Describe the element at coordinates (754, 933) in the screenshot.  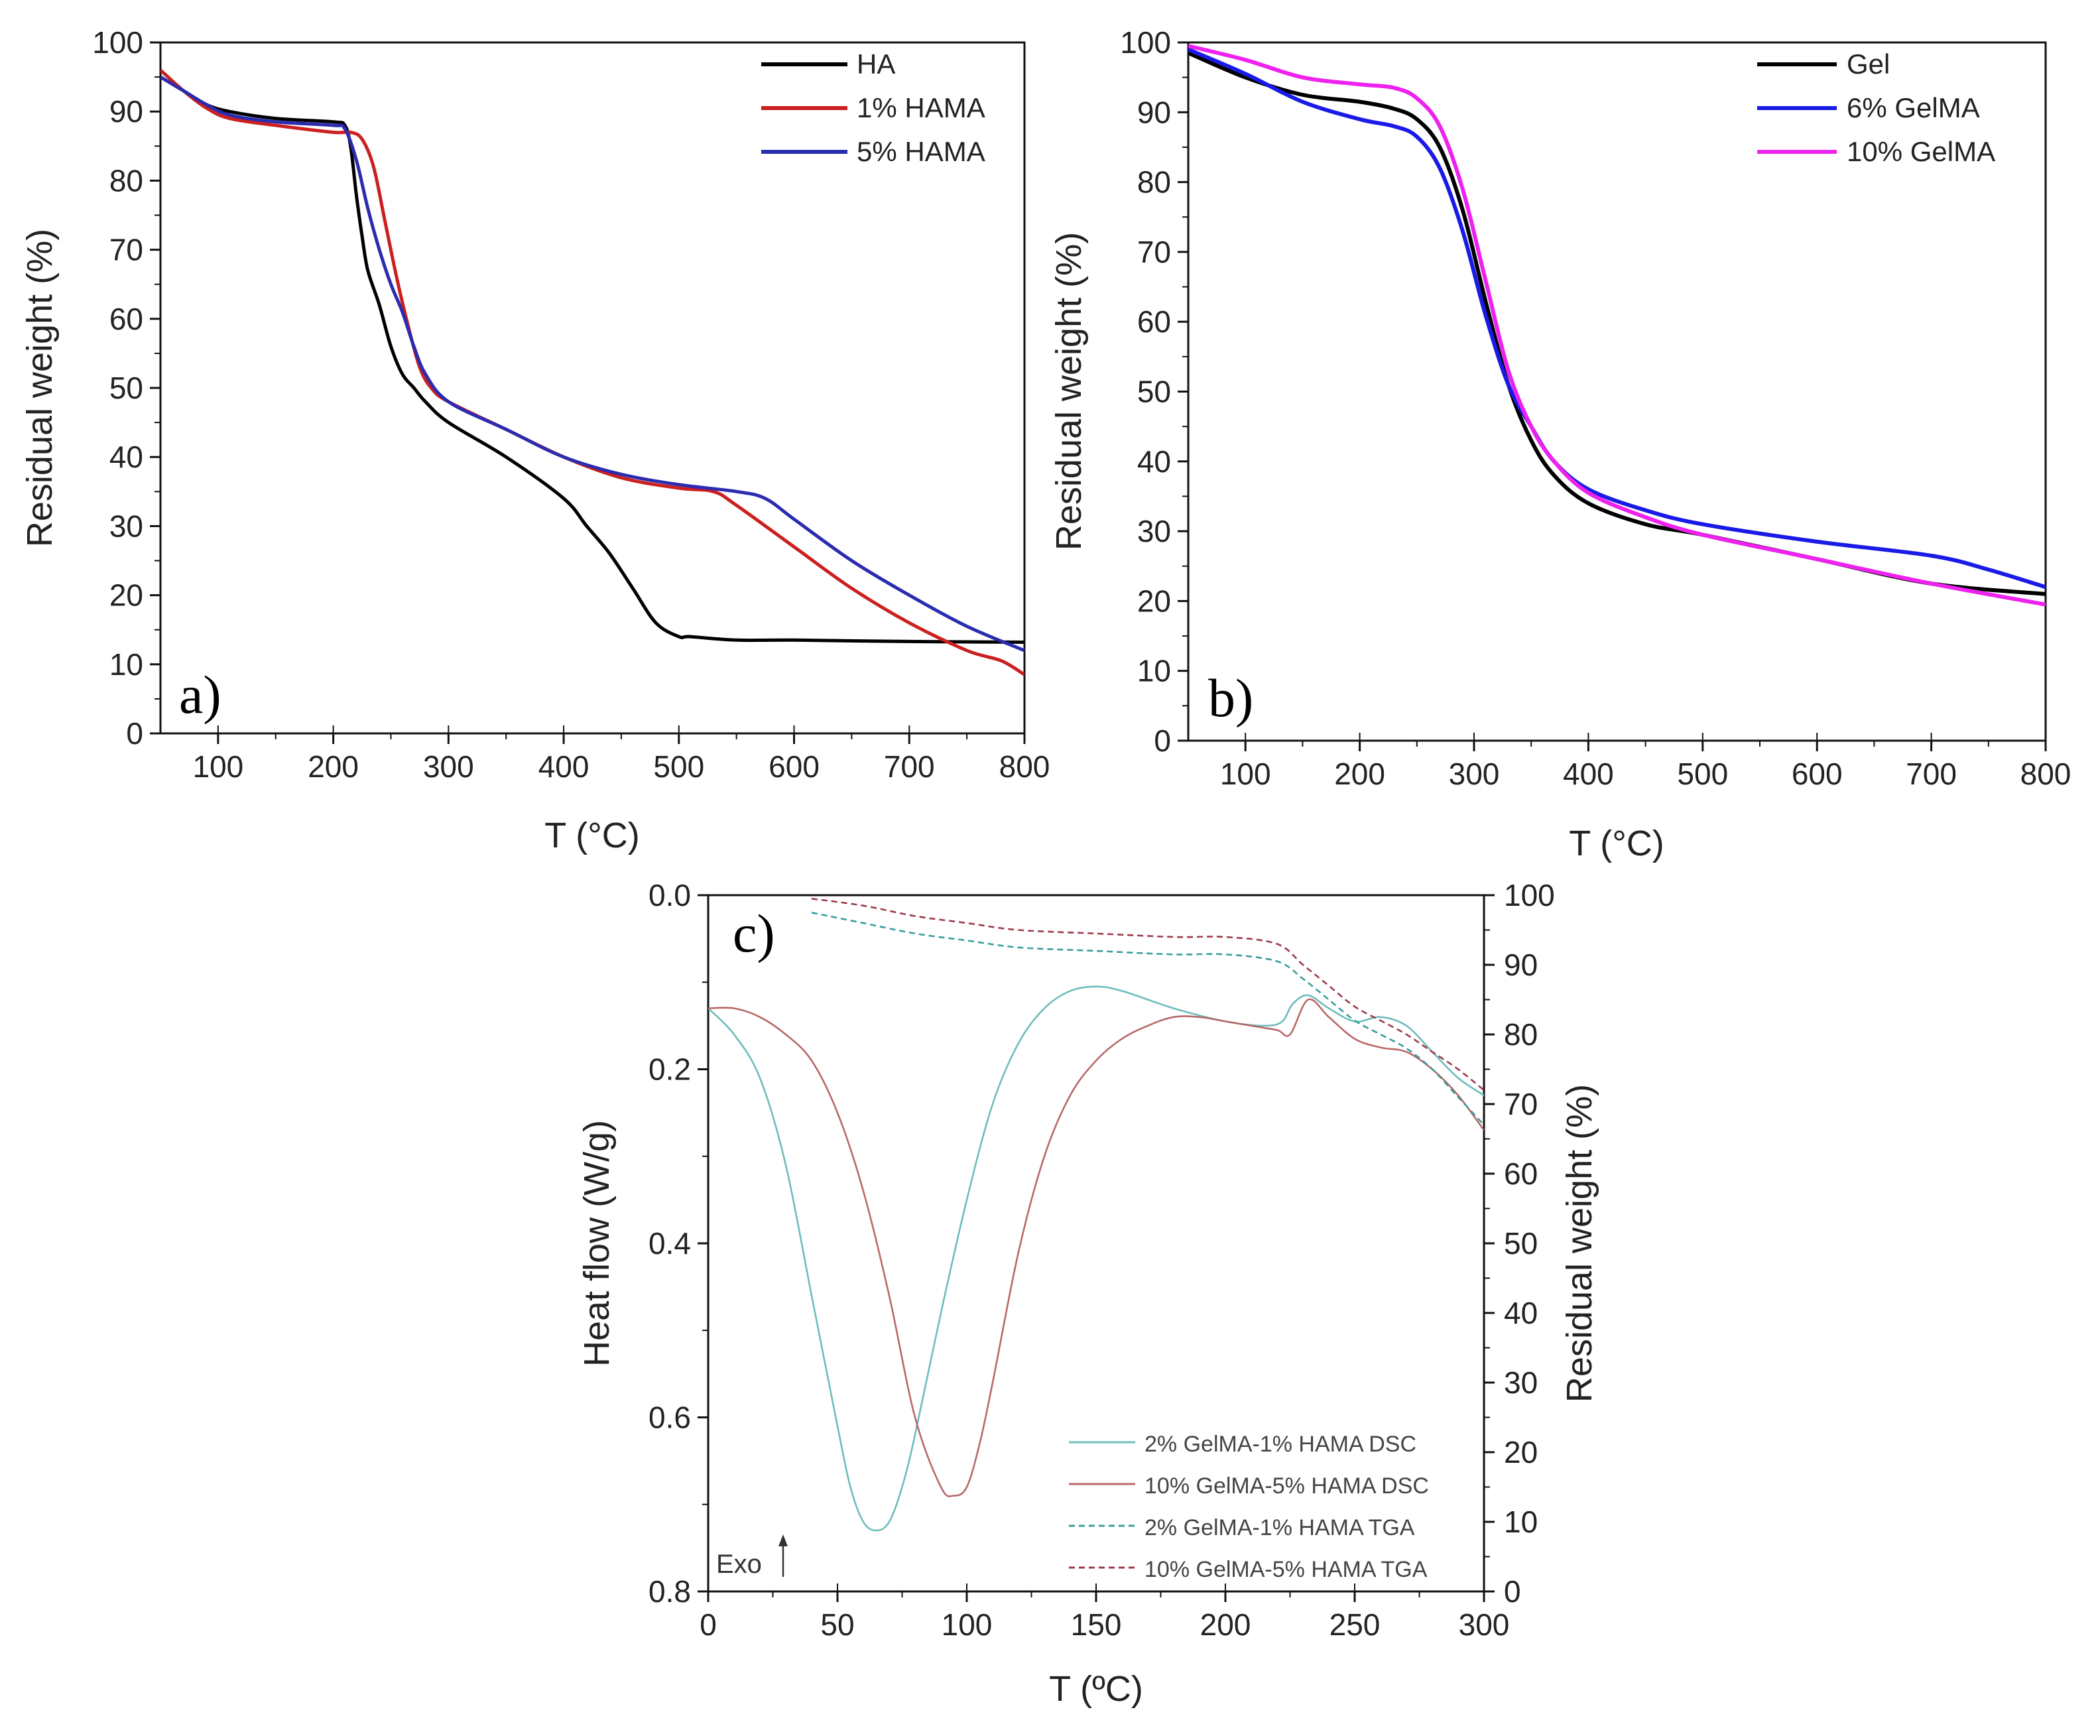
I see `panel-label: c)` at that location.